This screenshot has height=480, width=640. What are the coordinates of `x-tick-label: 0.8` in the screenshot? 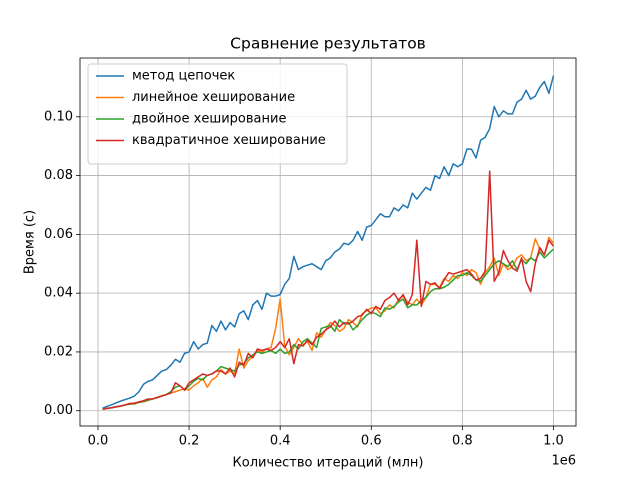 It's located at (462, 441).